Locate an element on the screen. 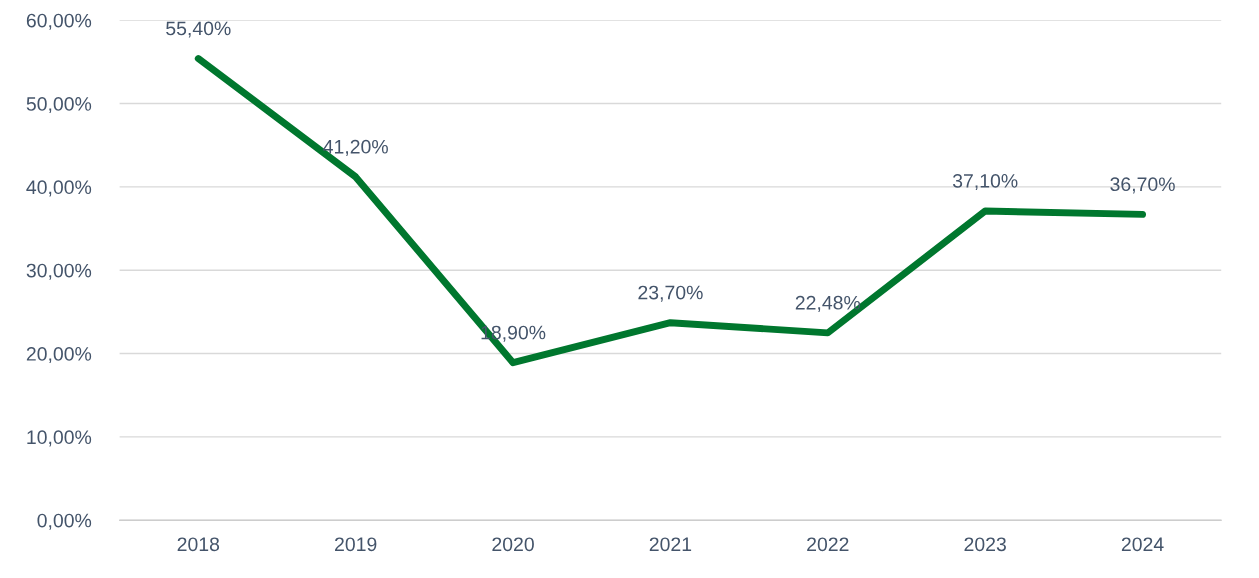  data-label: 22,48% is located at coordinates (828, 303).